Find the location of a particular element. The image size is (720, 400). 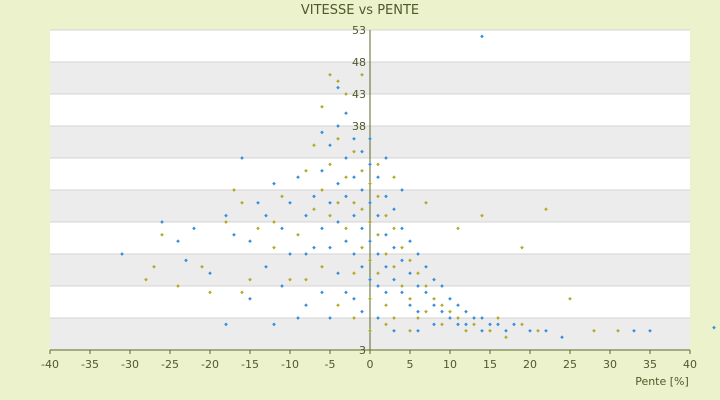

x-tick-label: -10 is located at coordinates (290, 364).